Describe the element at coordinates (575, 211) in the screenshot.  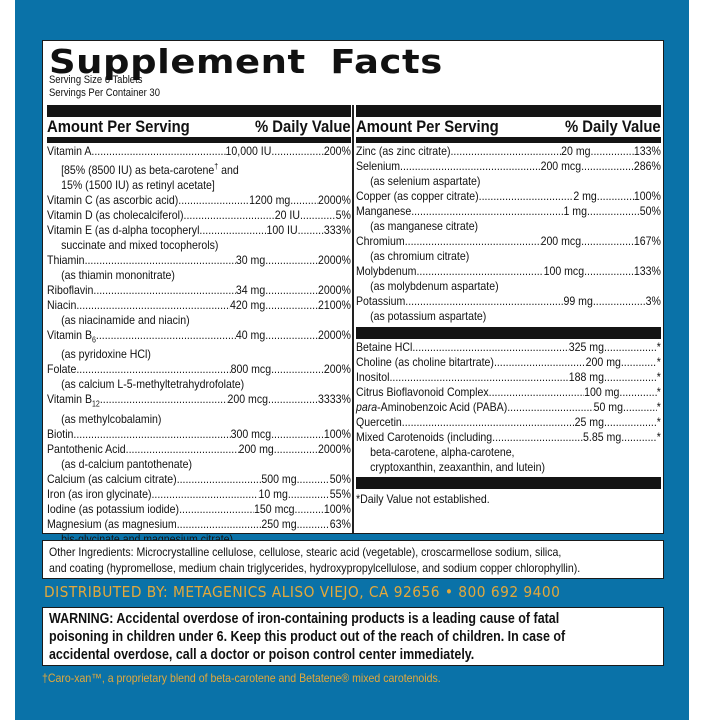
I see `nutrient-amount: 1 mg` at that location.